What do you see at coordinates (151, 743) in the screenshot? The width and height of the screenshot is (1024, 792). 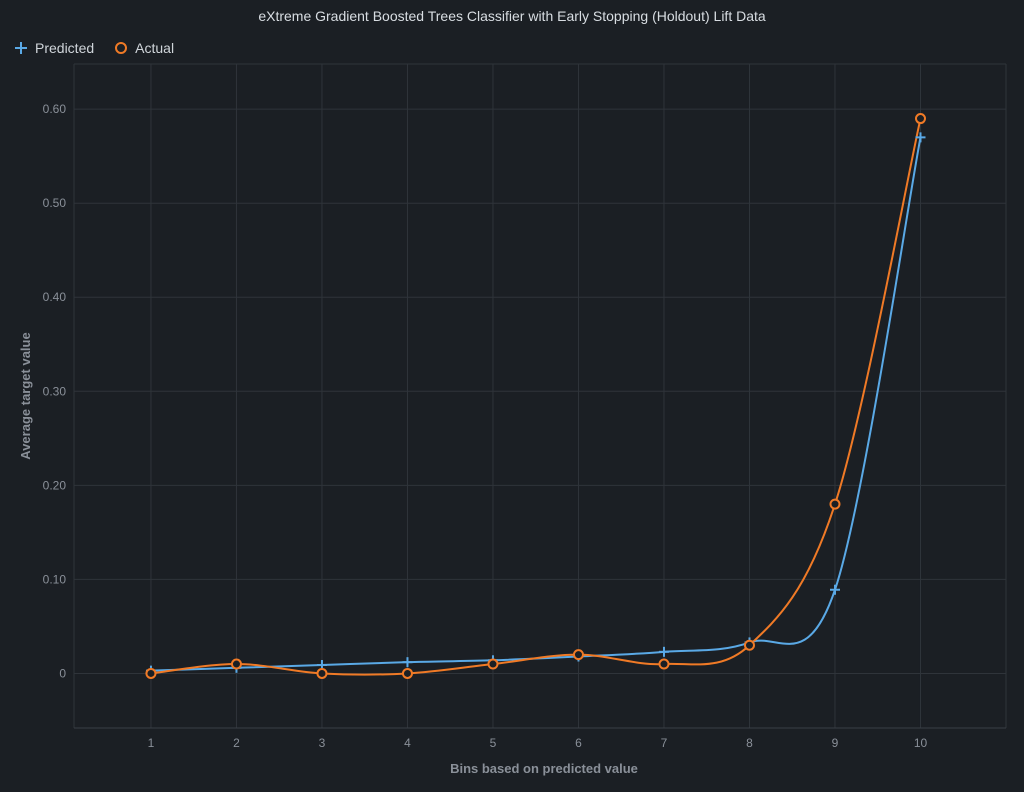 I see `x-tick-label: 1` at bounding box center [151, 743].